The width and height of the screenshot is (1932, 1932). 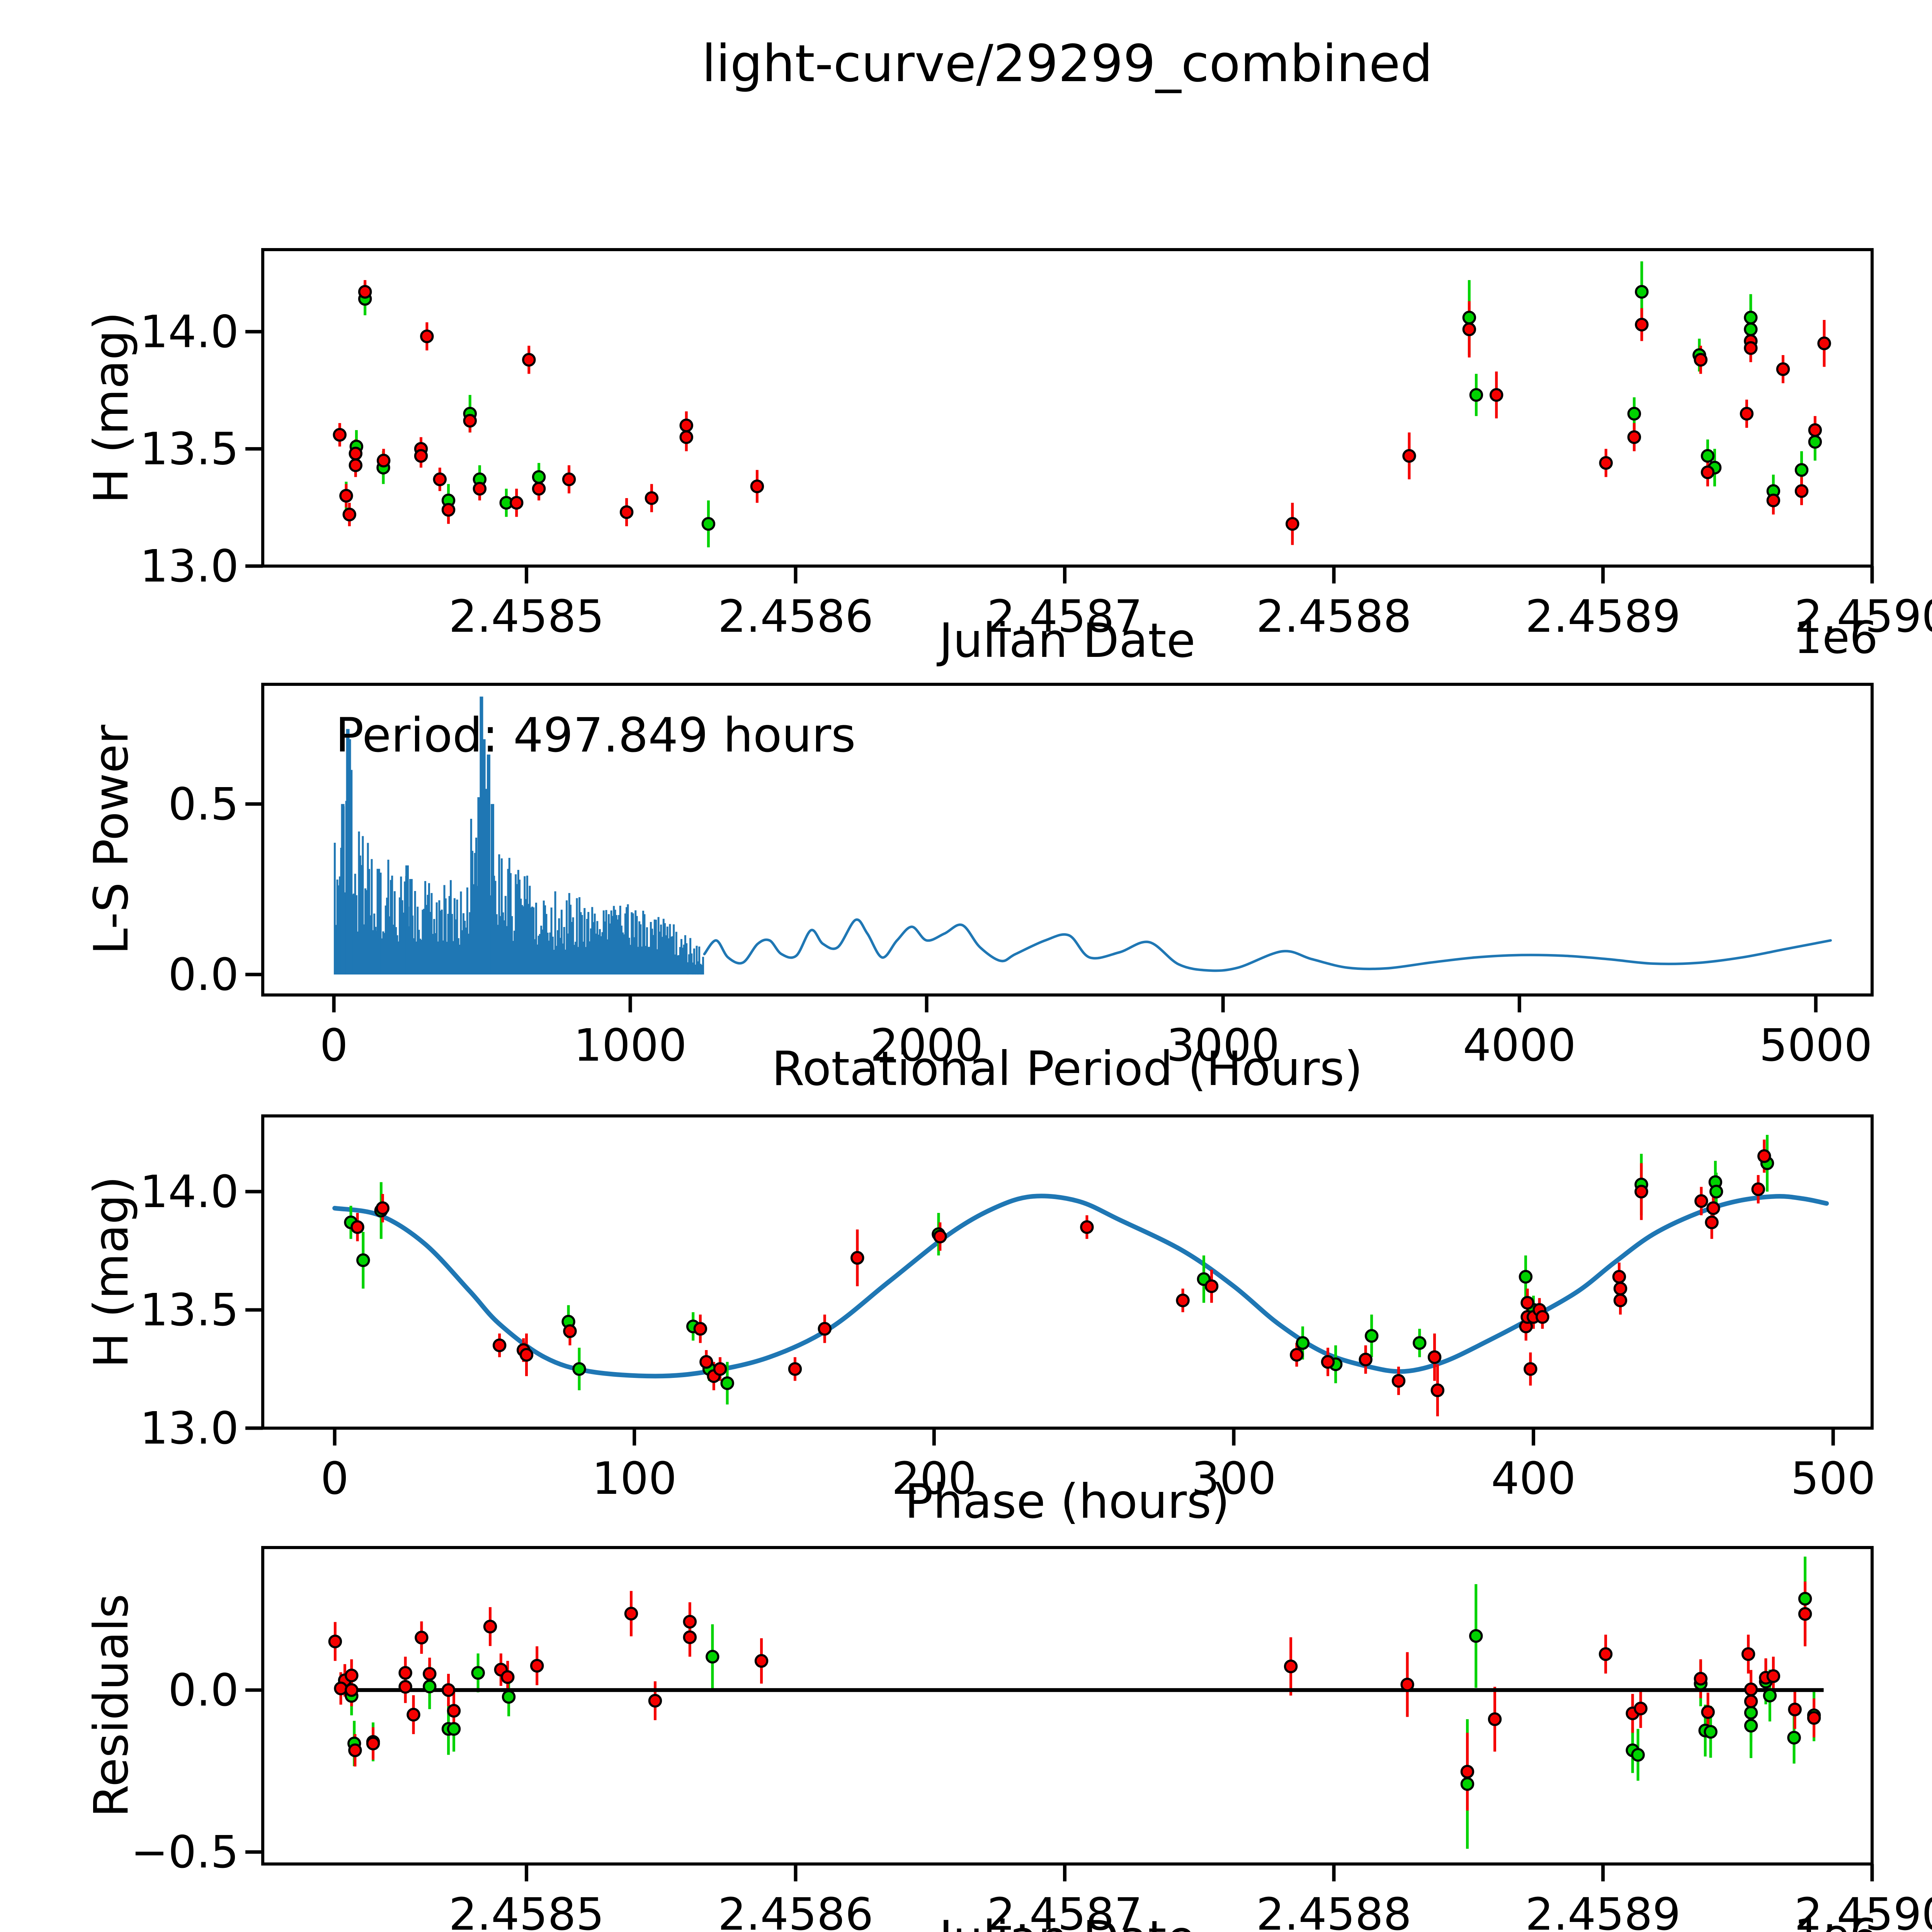 I want to click on x-tick-label: 300, so click(x=1234, y=1479).